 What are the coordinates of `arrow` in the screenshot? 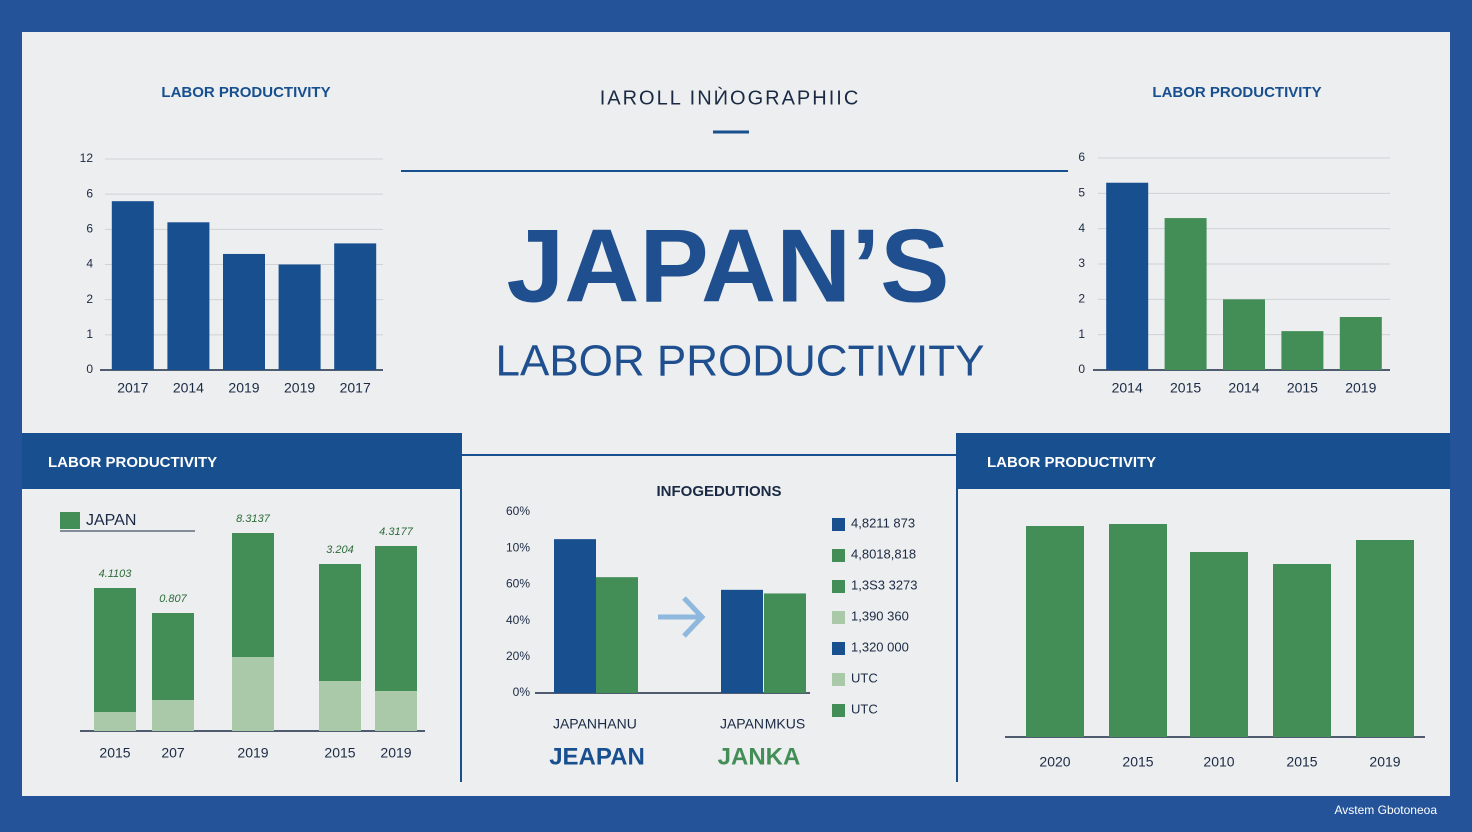 It's located at (682, 617).